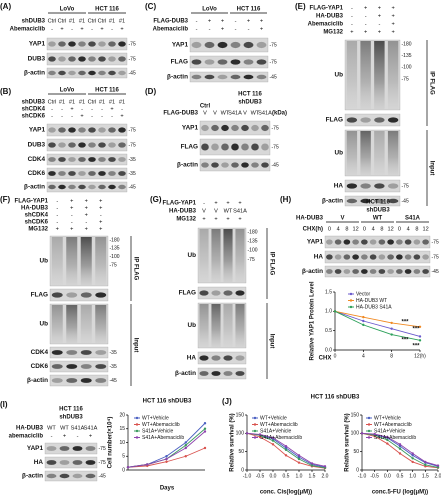 This screenshot has height=500, width=441. I want to click on group-label: LoVo, so click(67, 91).